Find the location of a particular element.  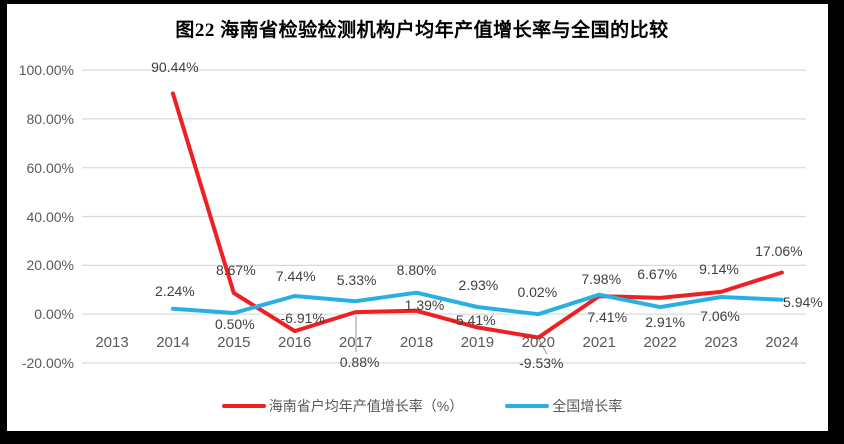

data-label: 6.67% is located at coordinates (657, 273).